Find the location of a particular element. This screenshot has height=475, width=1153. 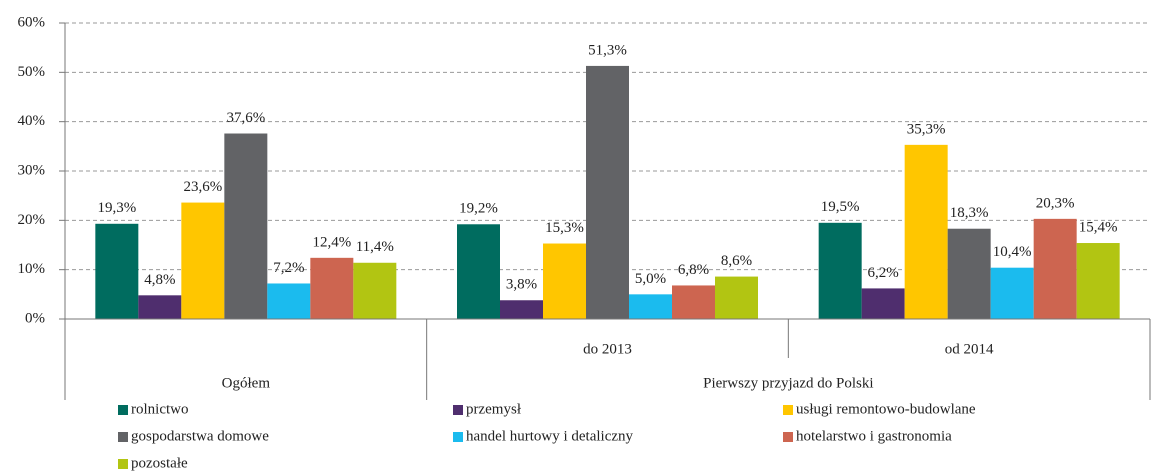

value-label: 20,3% is located at coordinates (1055, 203).